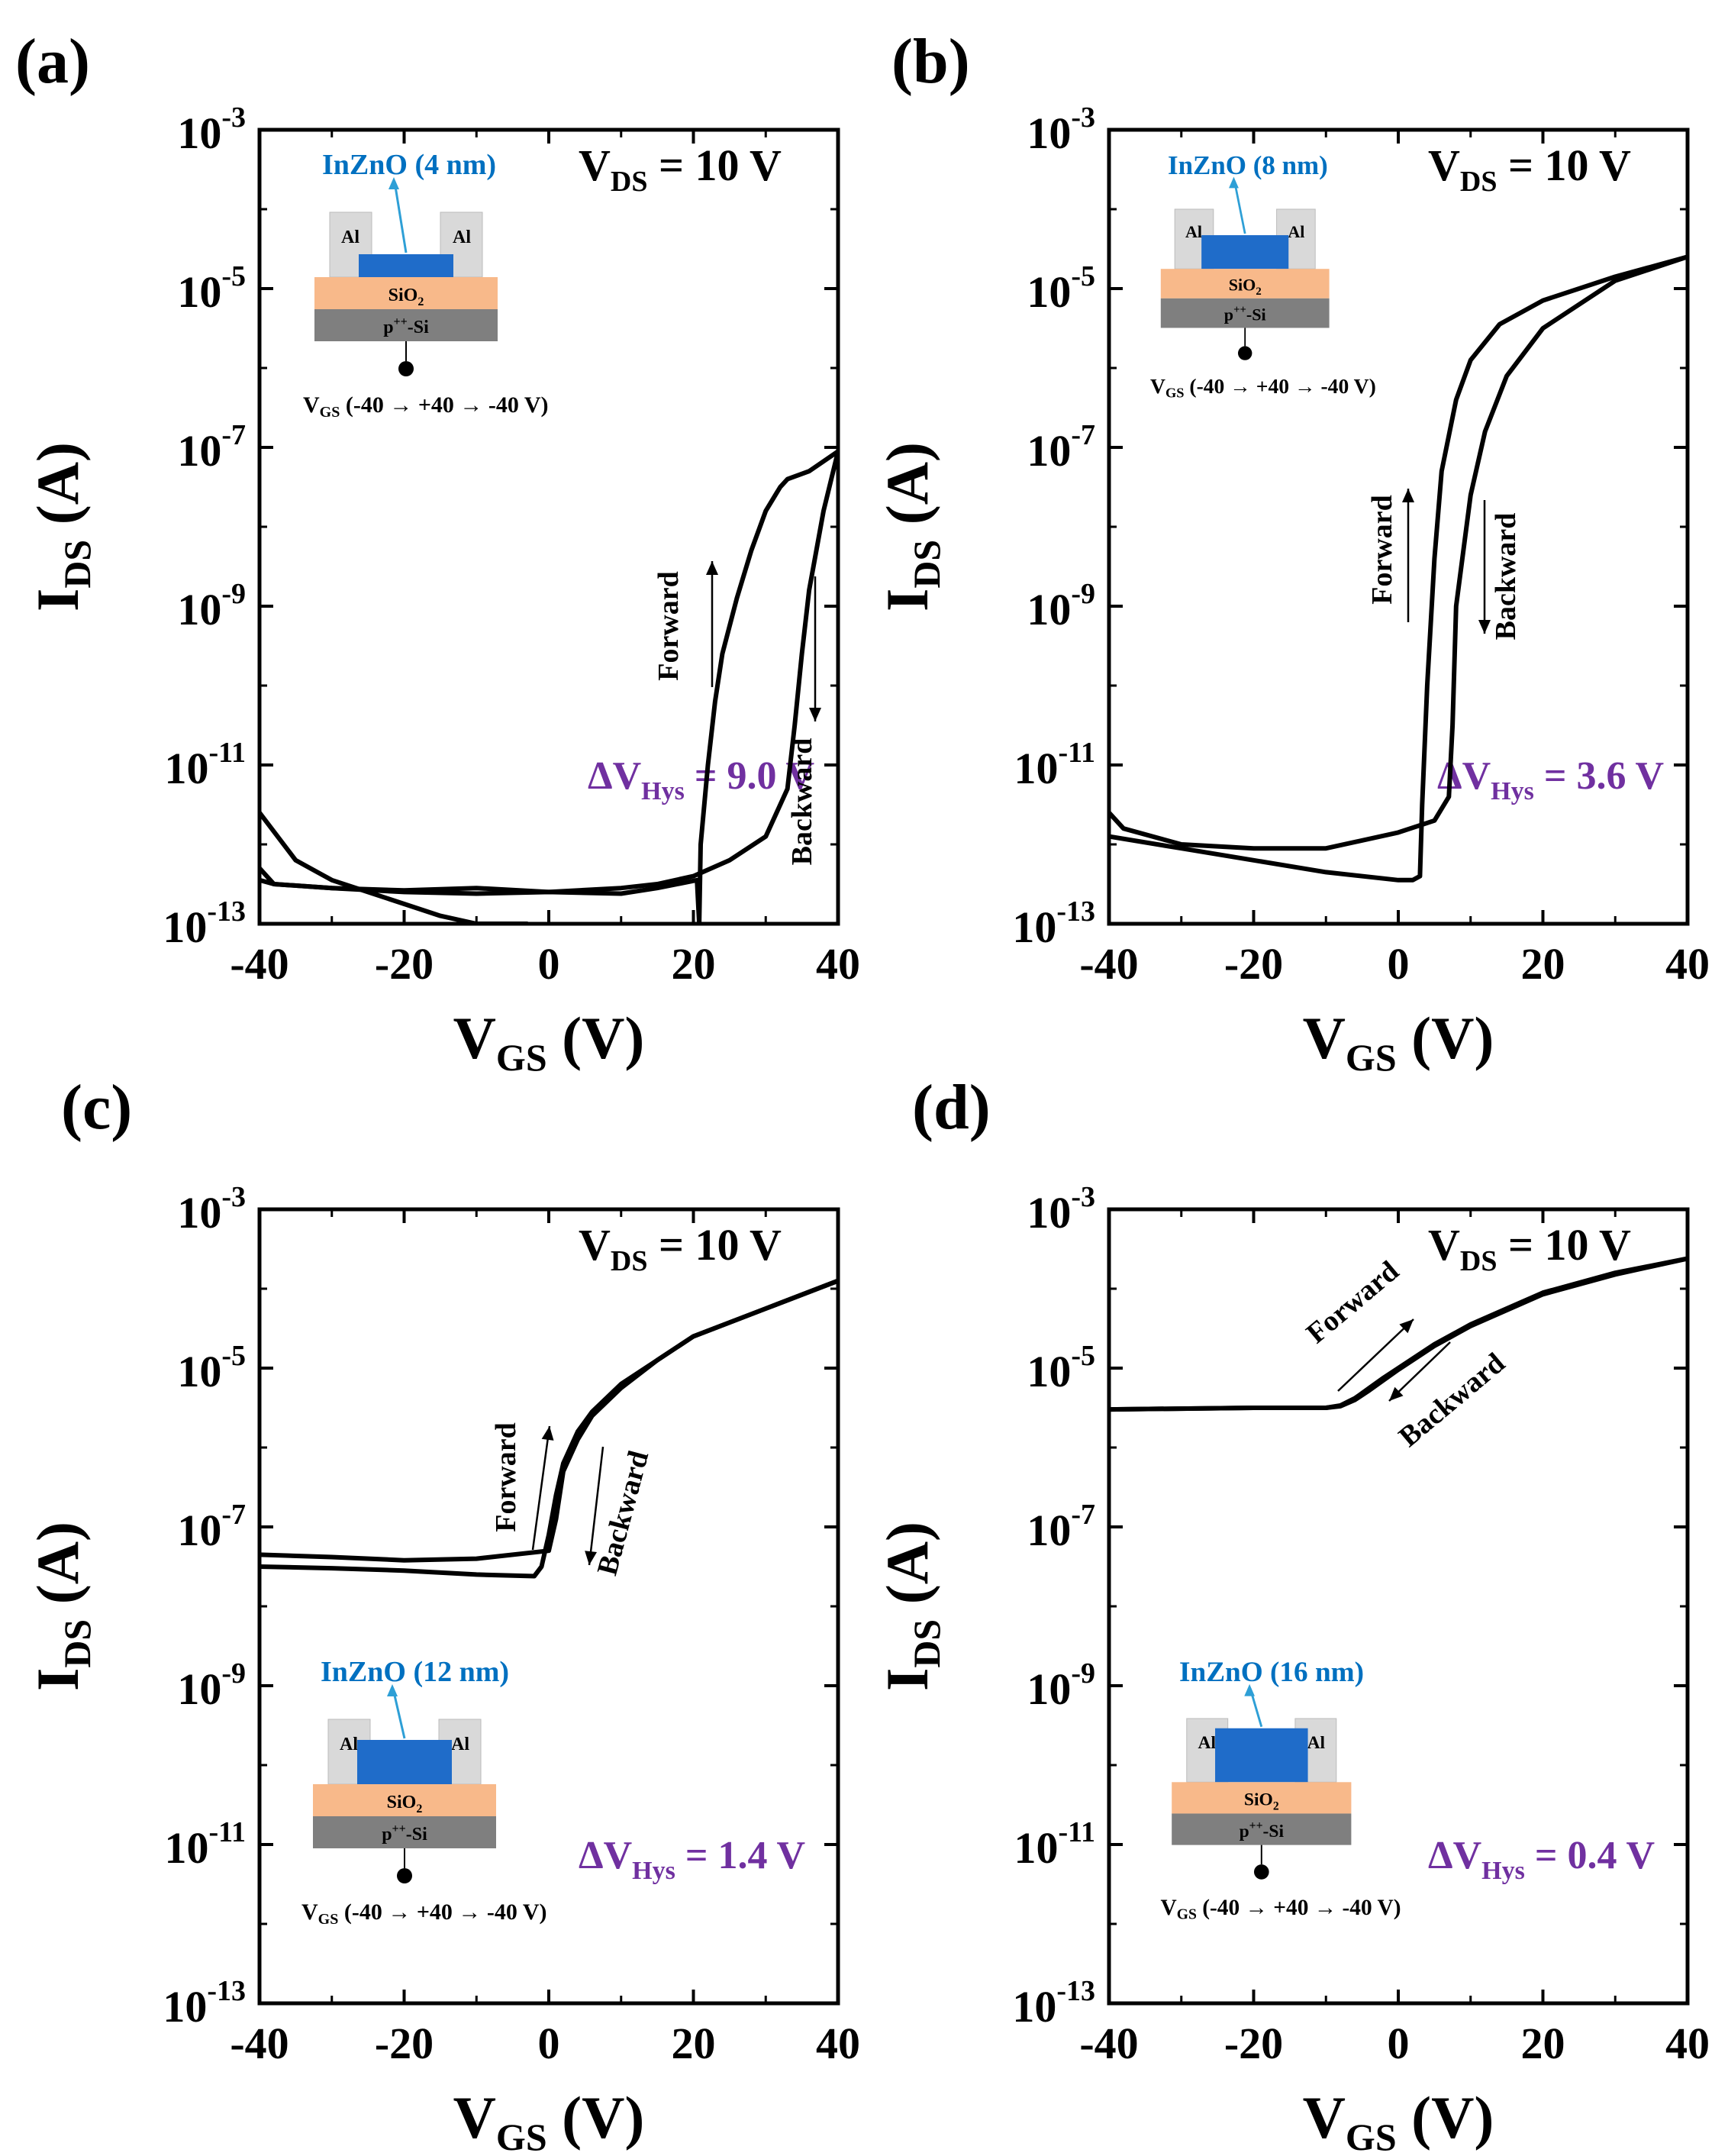  Describe the element at coordinates (701, 779) in the screenshot. I see `hysteresis-annotation: ΔVHys = 9.0 V` at that location.